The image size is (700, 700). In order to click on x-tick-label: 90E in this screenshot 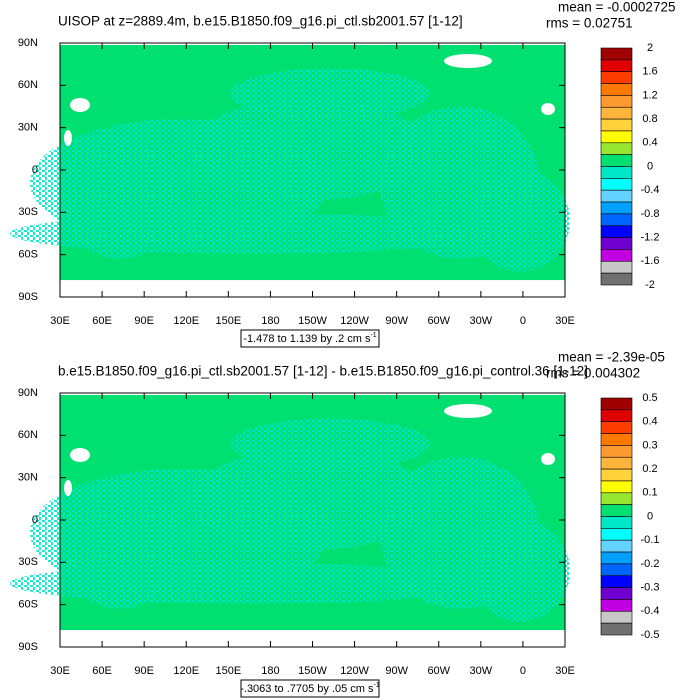, I will do `click(144, 321)`.